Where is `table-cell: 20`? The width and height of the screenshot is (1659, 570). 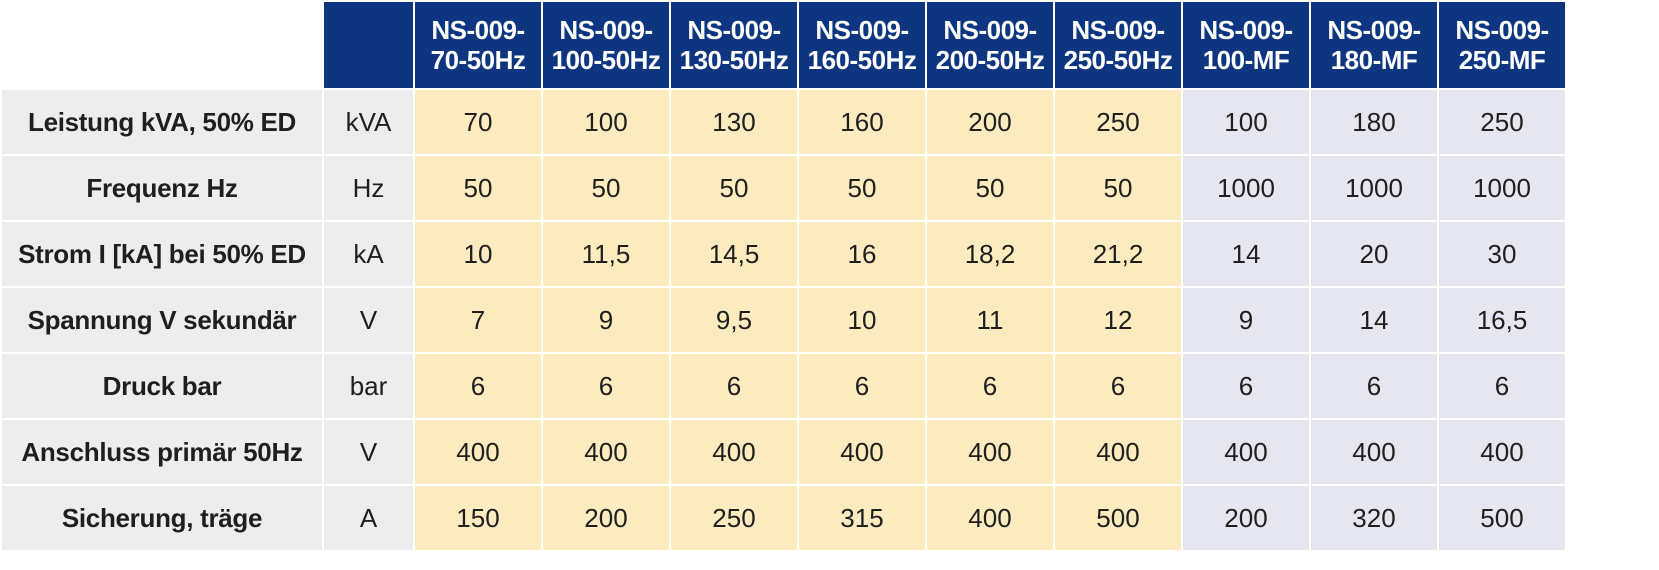 table-cell: 20 is located at coordinates (1374, 254).